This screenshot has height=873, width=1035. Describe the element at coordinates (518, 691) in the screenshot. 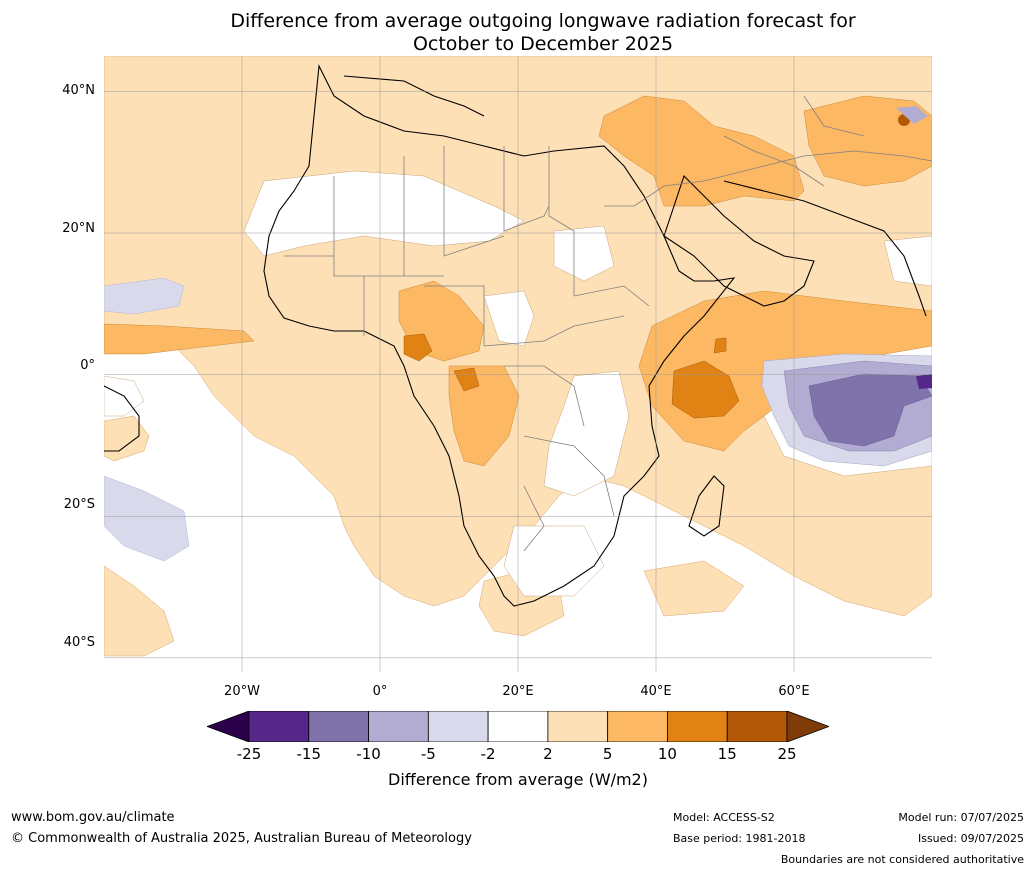

I see `lon-label-20e: 20°E` at that location.